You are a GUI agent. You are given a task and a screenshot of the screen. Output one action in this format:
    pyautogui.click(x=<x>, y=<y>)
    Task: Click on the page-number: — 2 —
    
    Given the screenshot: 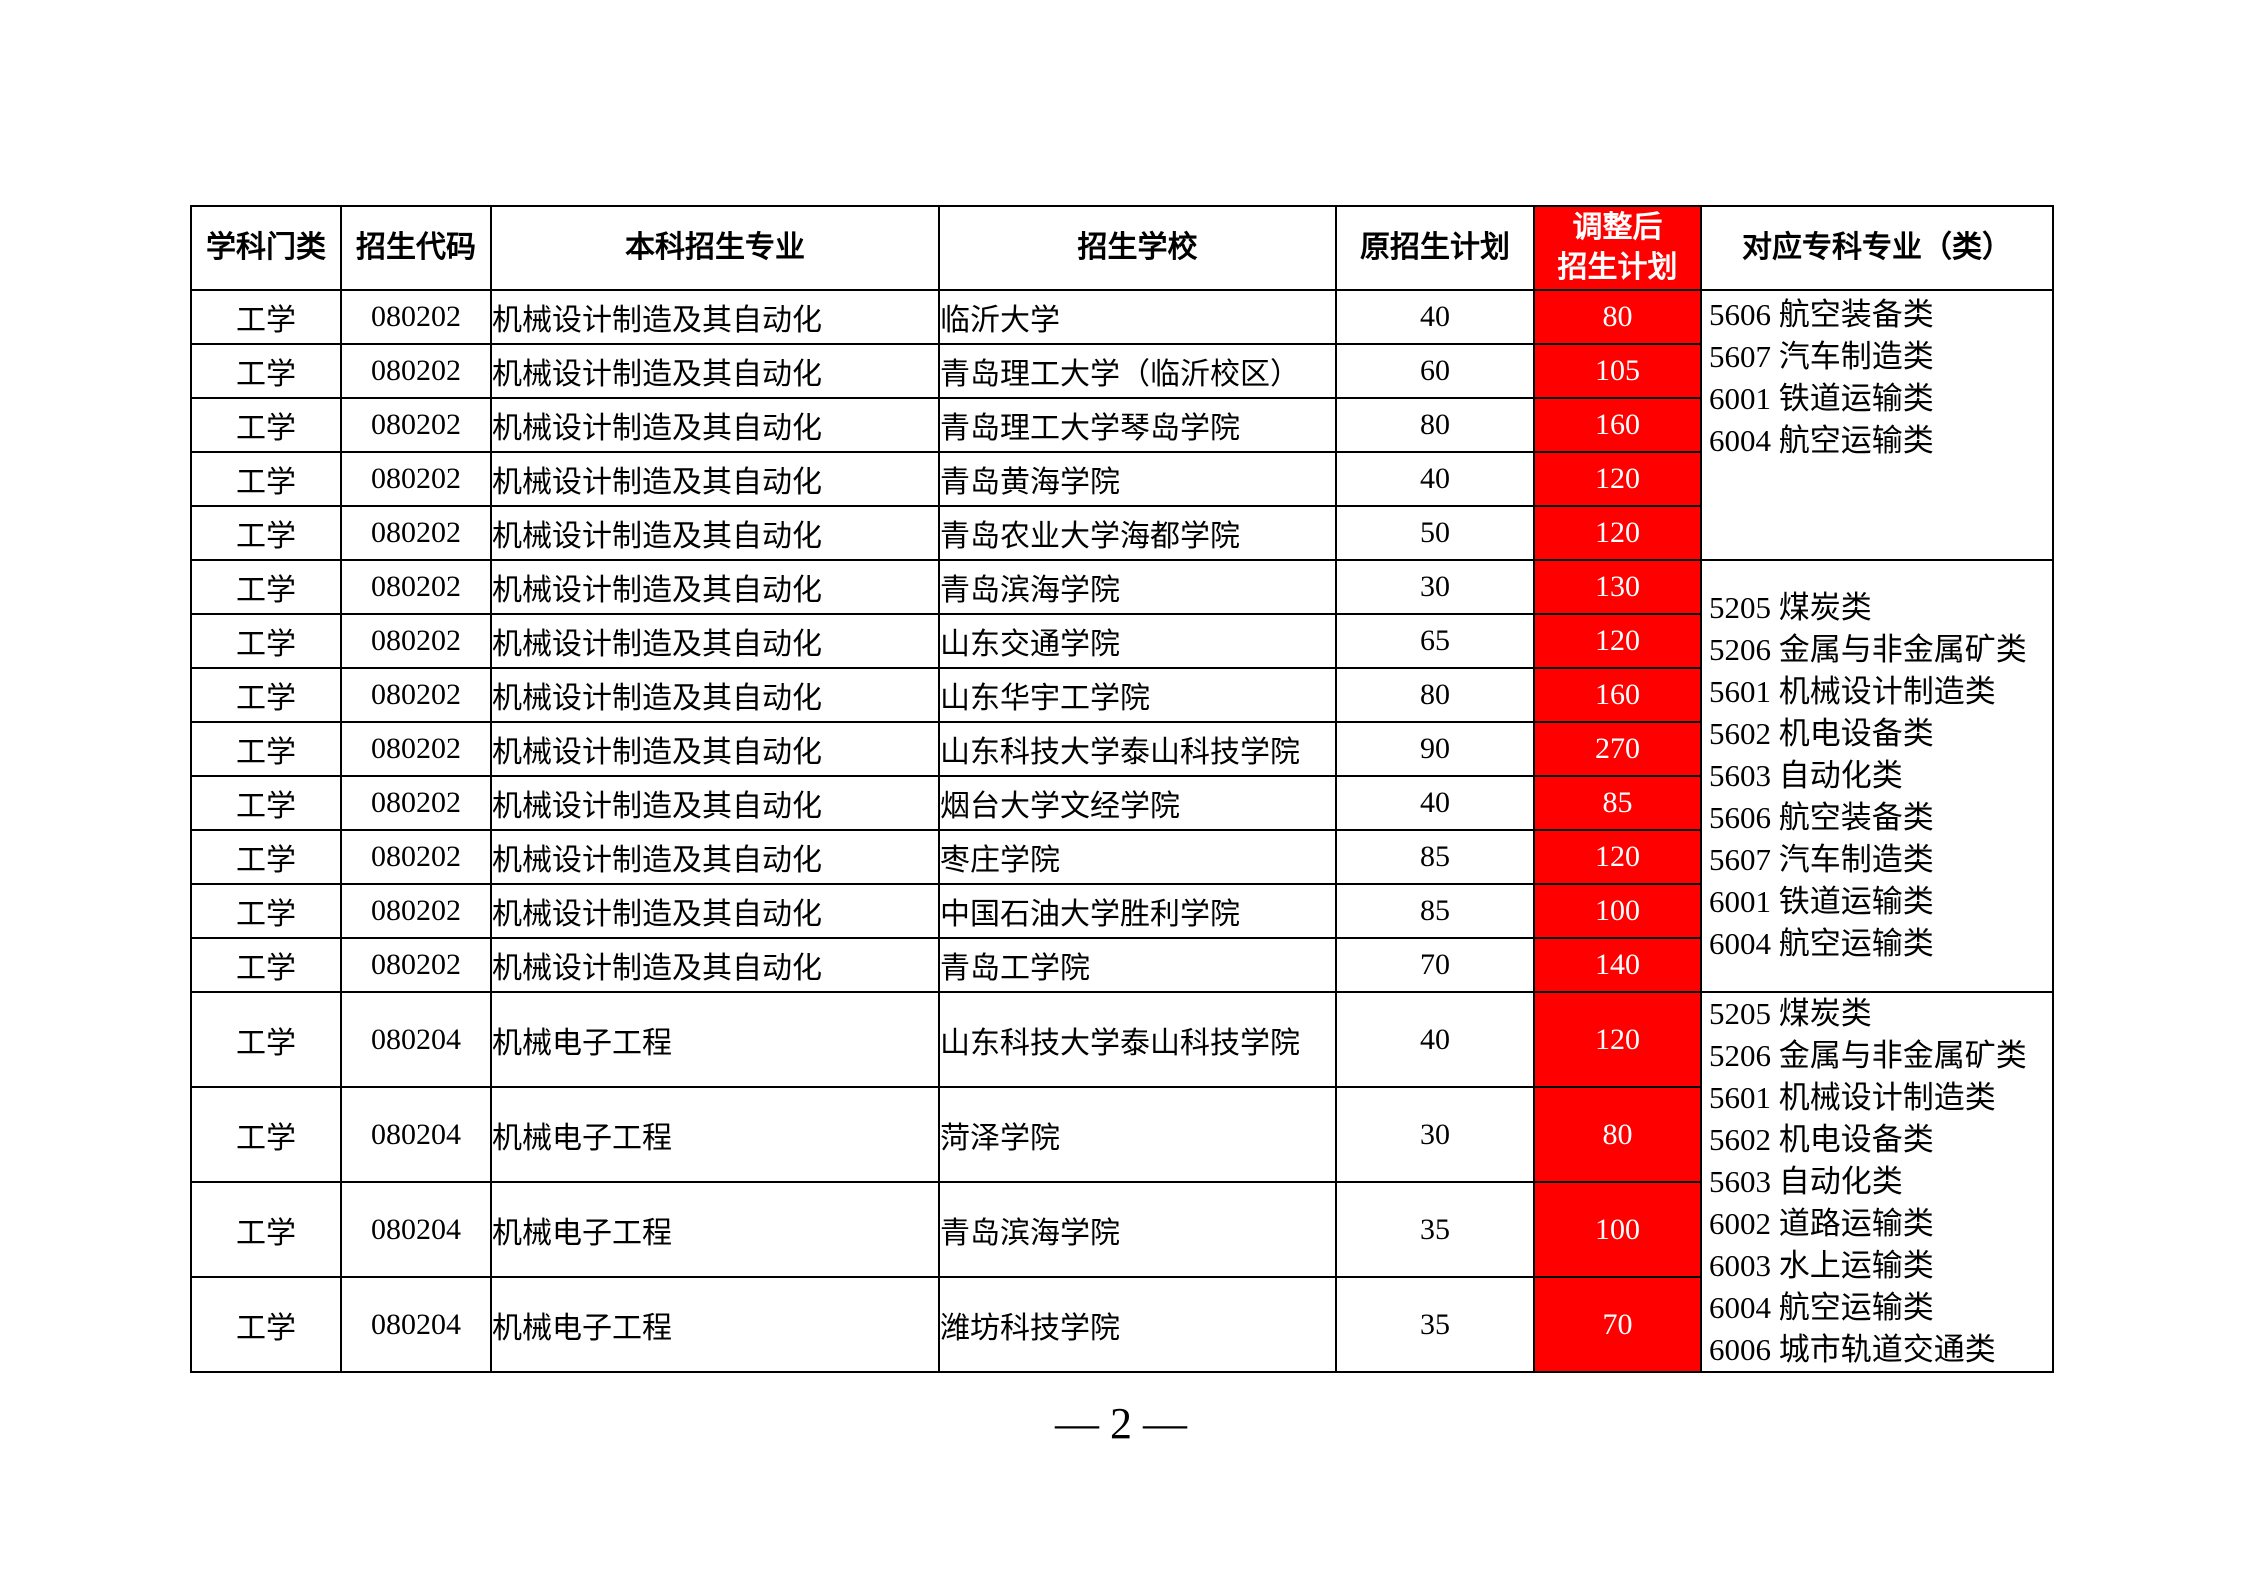 What is the action you would take?
    pyautogui.click(x=1121, y=1423)
    